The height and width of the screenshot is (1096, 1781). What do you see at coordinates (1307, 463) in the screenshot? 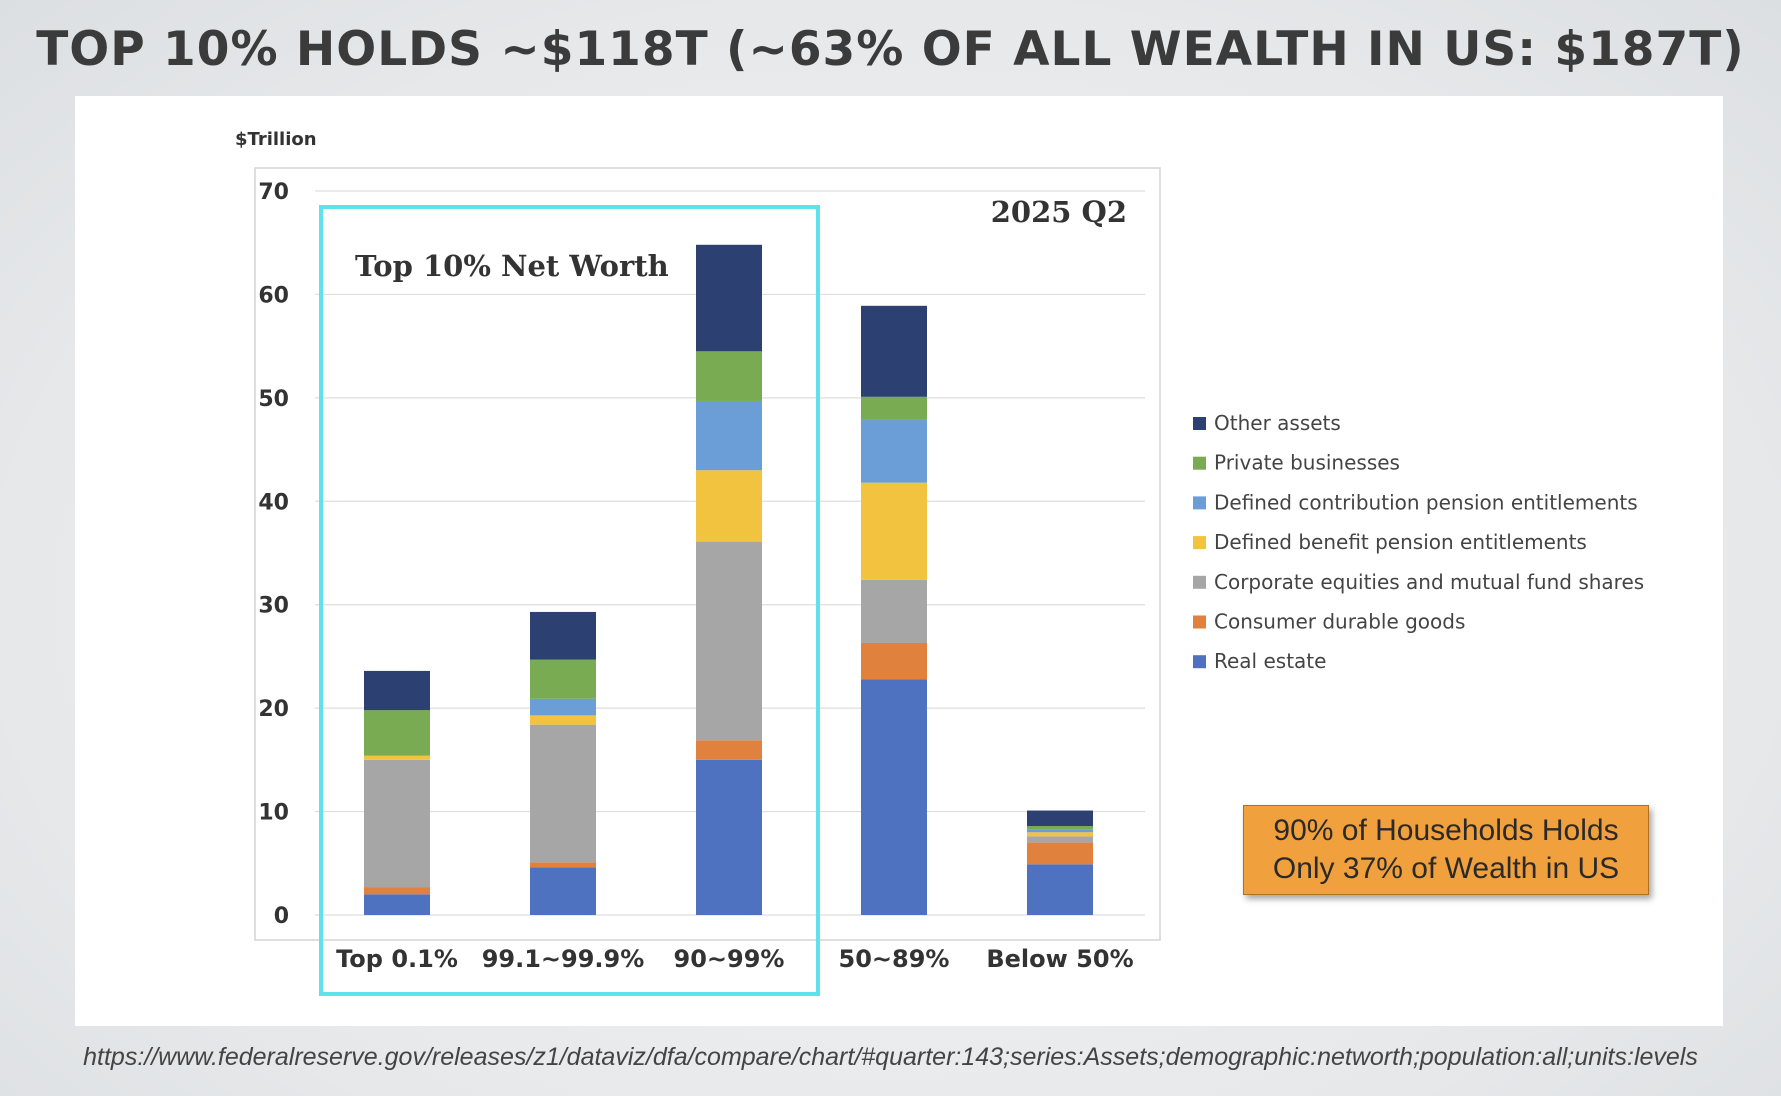
I see `legend-label: Private businesses` at bounding box center [1307, 463].